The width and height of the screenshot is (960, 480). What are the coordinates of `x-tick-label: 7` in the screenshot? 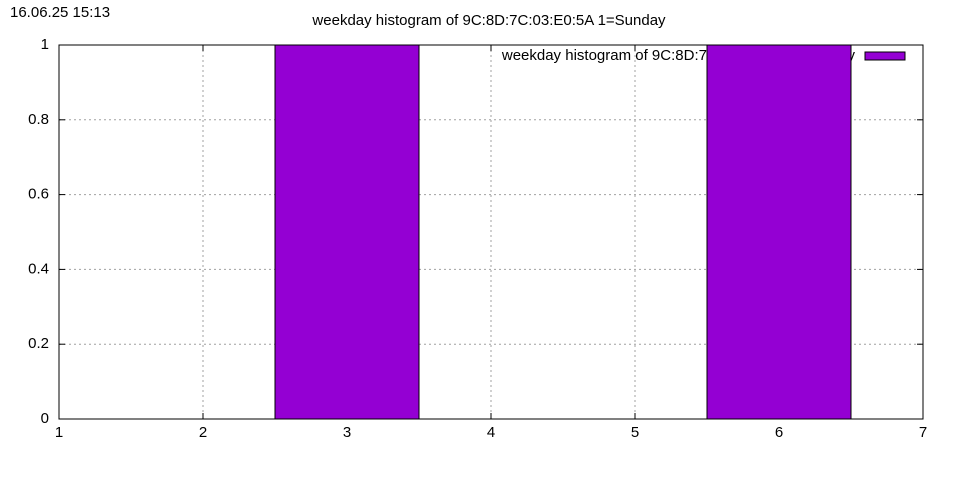 It's located at (923, 432).